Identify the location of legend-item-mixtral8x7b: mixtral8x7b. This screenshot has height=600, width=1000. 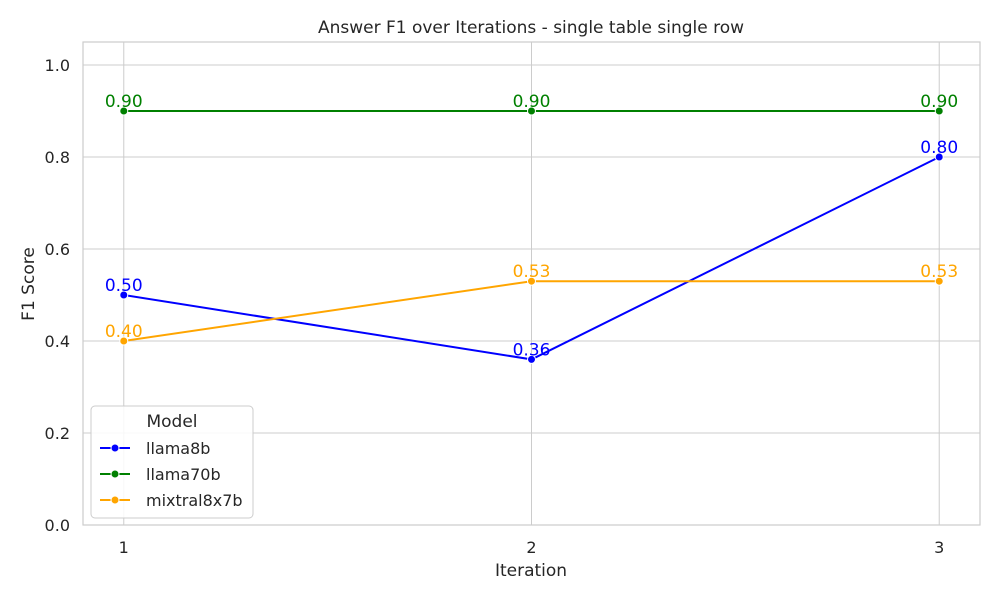
(171, 500).